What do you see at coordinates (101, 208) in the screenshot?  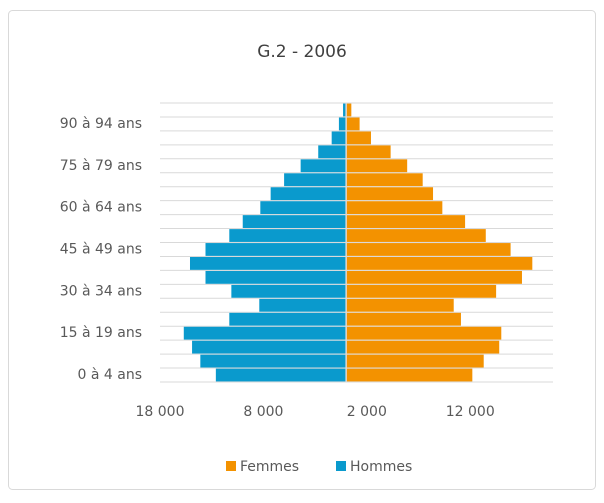 I see `y-tick-label: 60 à 64 ans` at bounding box center [101, 208].